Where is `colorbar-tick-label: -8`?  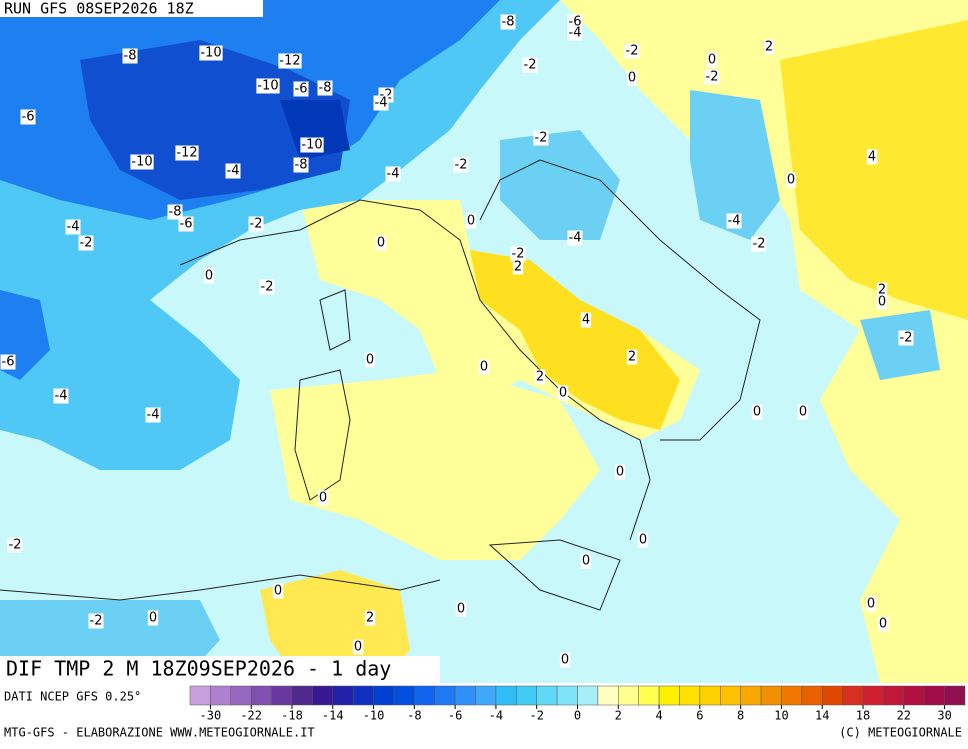 colorbar-tick-label: -8 is located at coordinates (414, 716).